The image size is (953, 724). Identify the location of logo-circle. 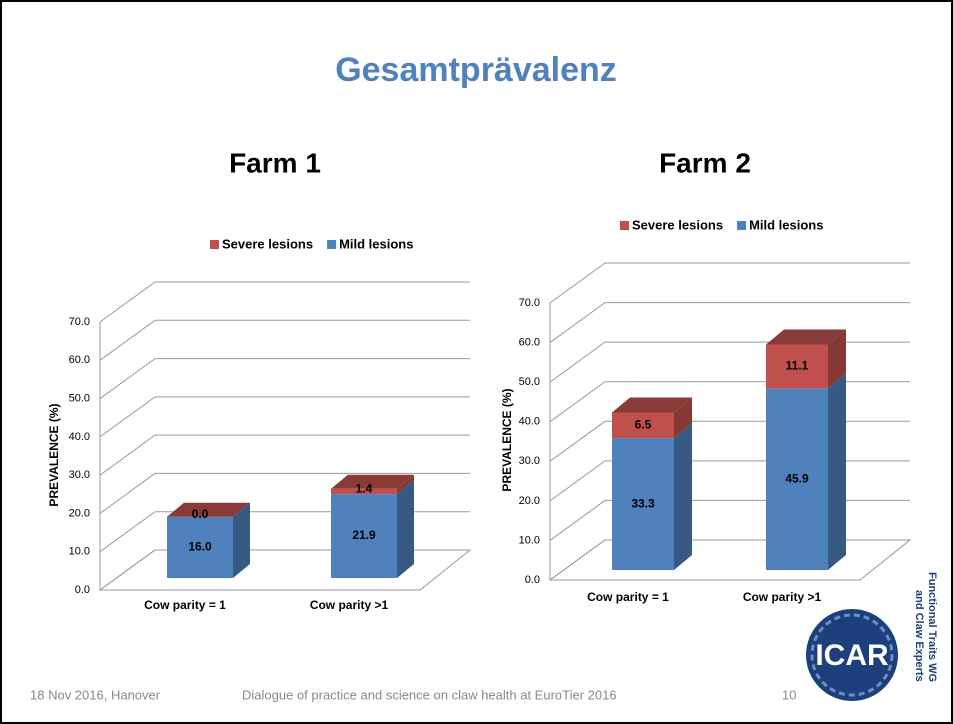
(852, 655).